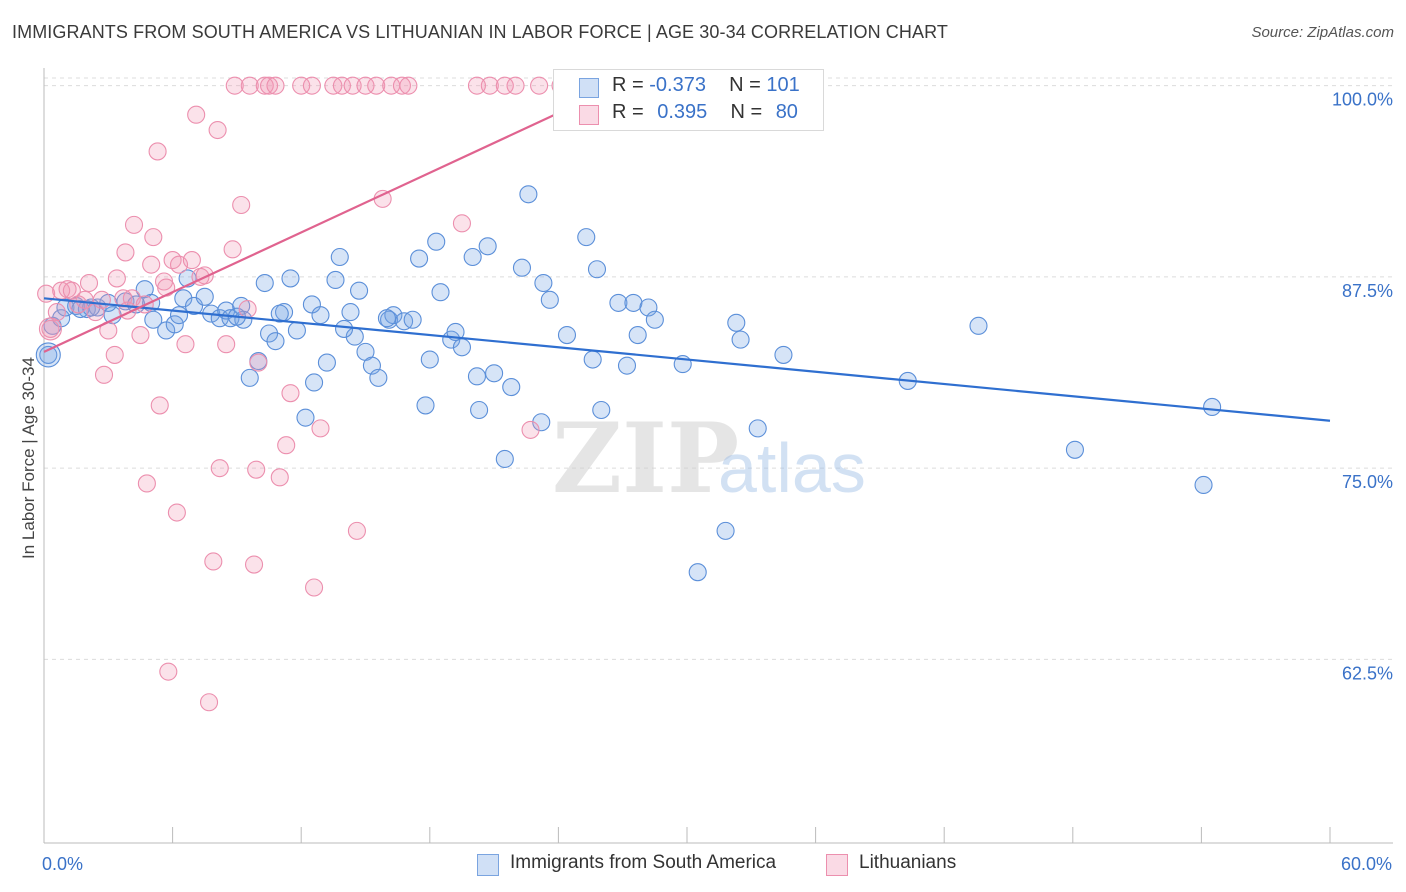 This screenshot has height=892, width=1406. Describe the element at coordinates (677, 85) in the screenshot. I see `legend-r-value: -0.373` at that location.